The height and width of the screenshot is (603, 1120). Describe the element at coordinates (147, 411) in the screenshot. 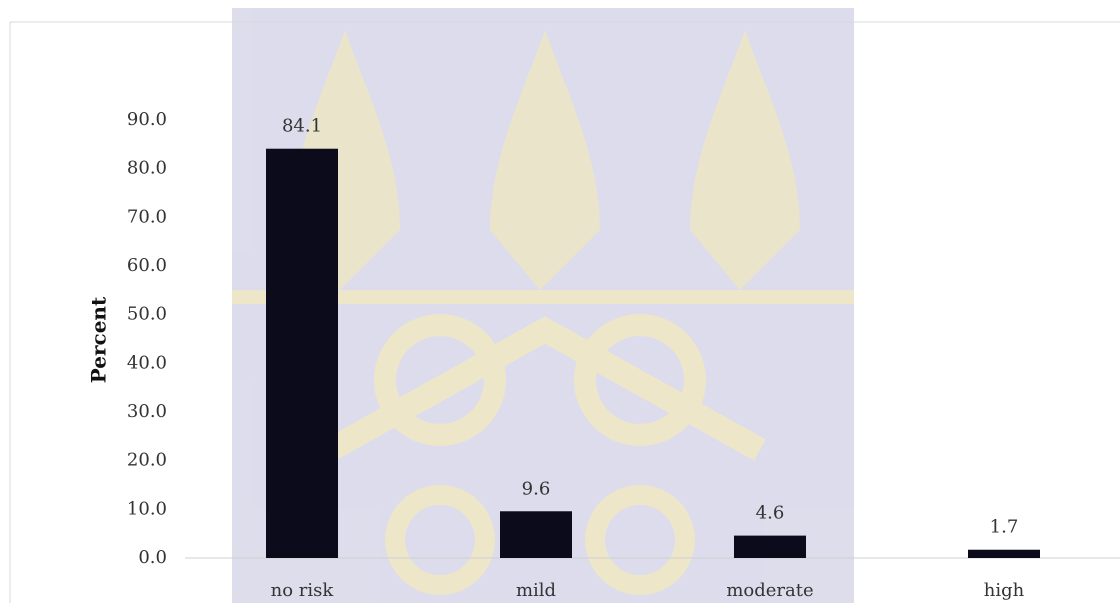

I see `y-tick-label: 30.0` at that location.